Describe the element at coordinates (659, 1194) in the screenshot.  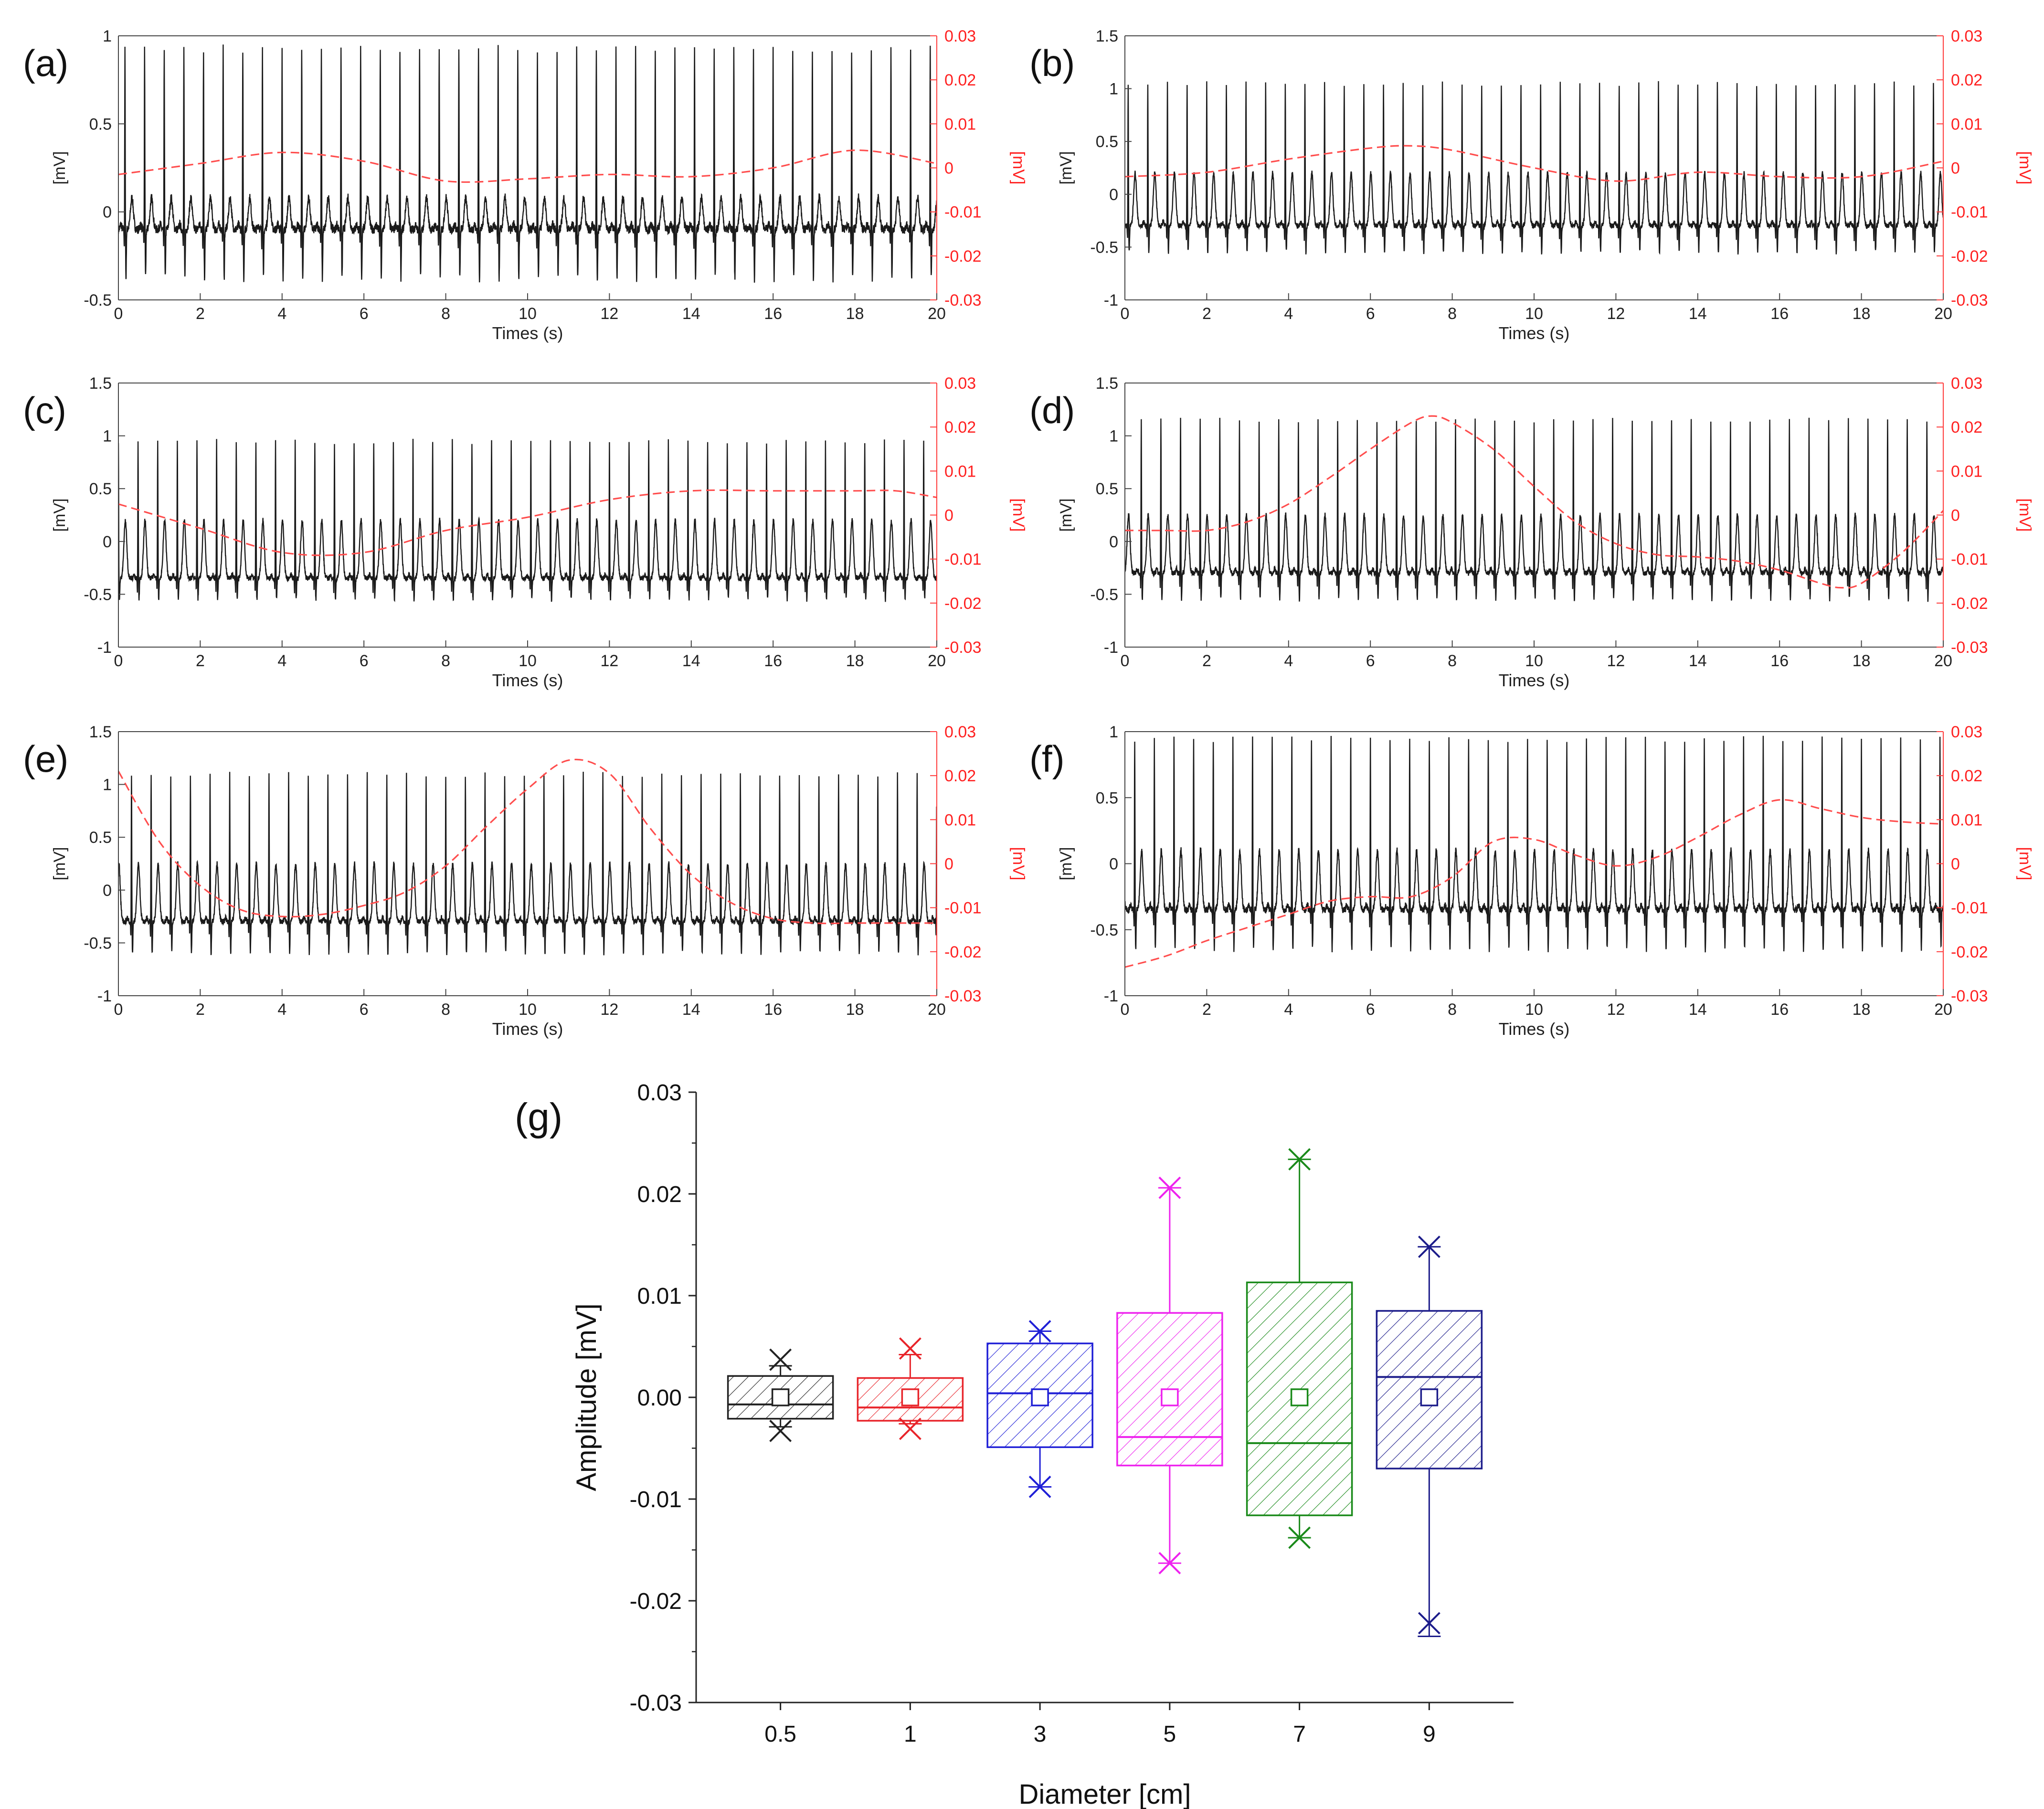
I see `y-tick-label: 0.02` at that location.